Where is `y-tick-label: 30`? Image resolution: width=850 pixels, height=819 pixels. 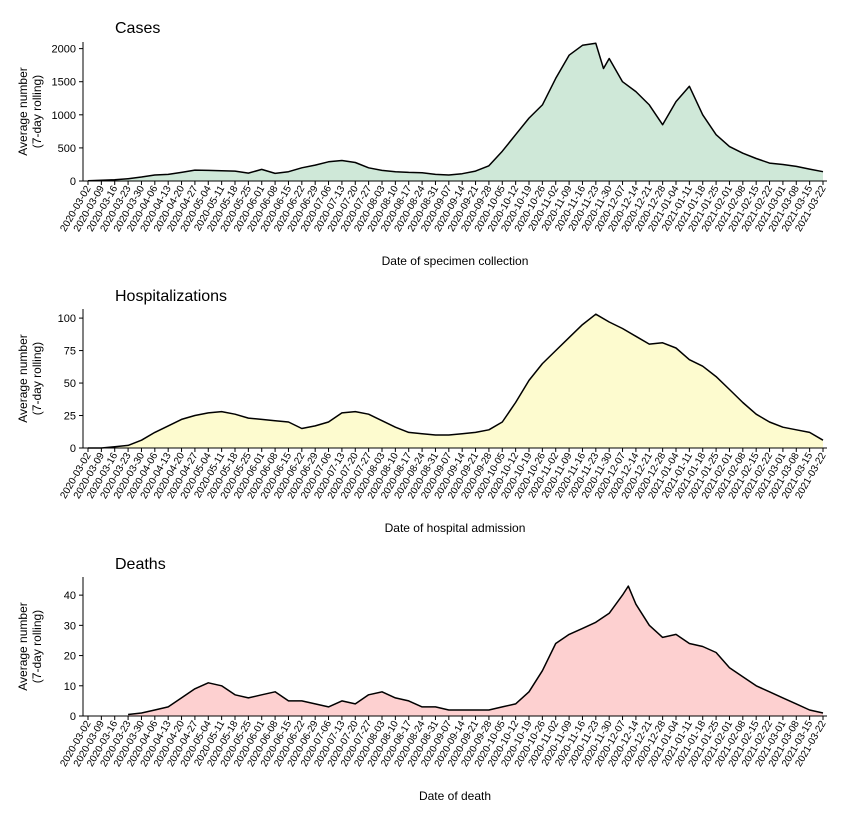 y-tick-label: 30 is located at coordinates (70, 626).